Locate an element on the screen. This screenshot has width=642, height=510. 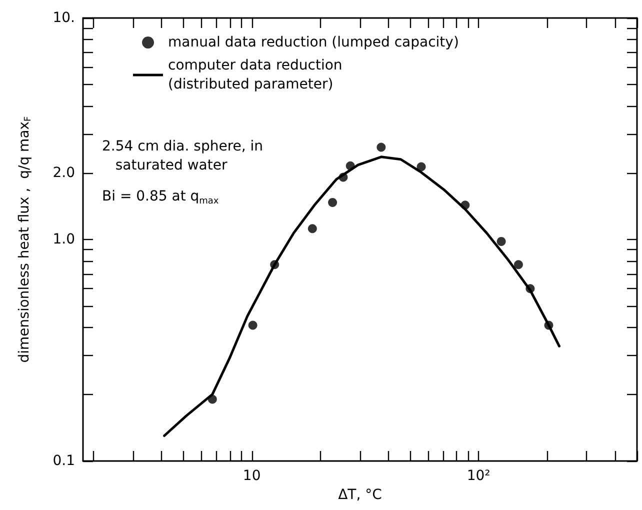
y-tick-label: 1.0 is located at coordinates (63, 240).